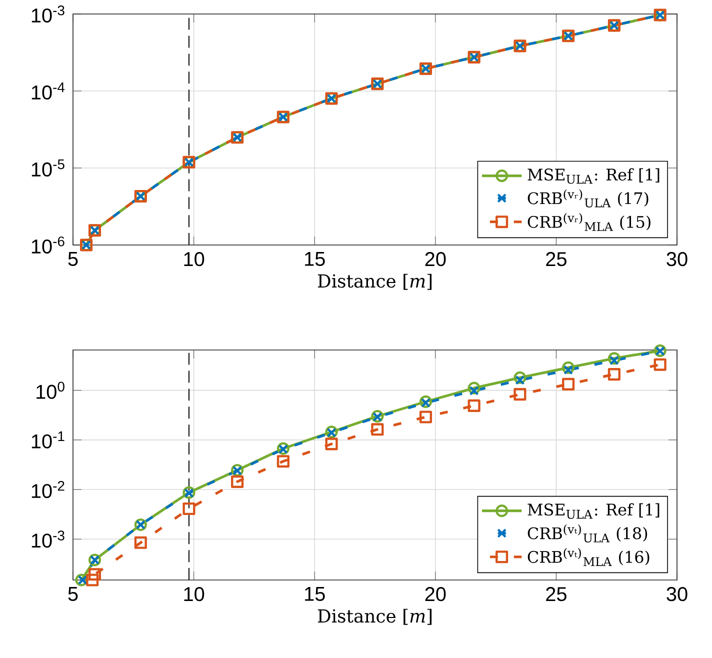 This screenshot has width=712, height=658. What do you see at coordinates (48, 168) in the screenshot?
I see `y-tick-label: 10$^{-5}$` at bounding box center [48, 168].